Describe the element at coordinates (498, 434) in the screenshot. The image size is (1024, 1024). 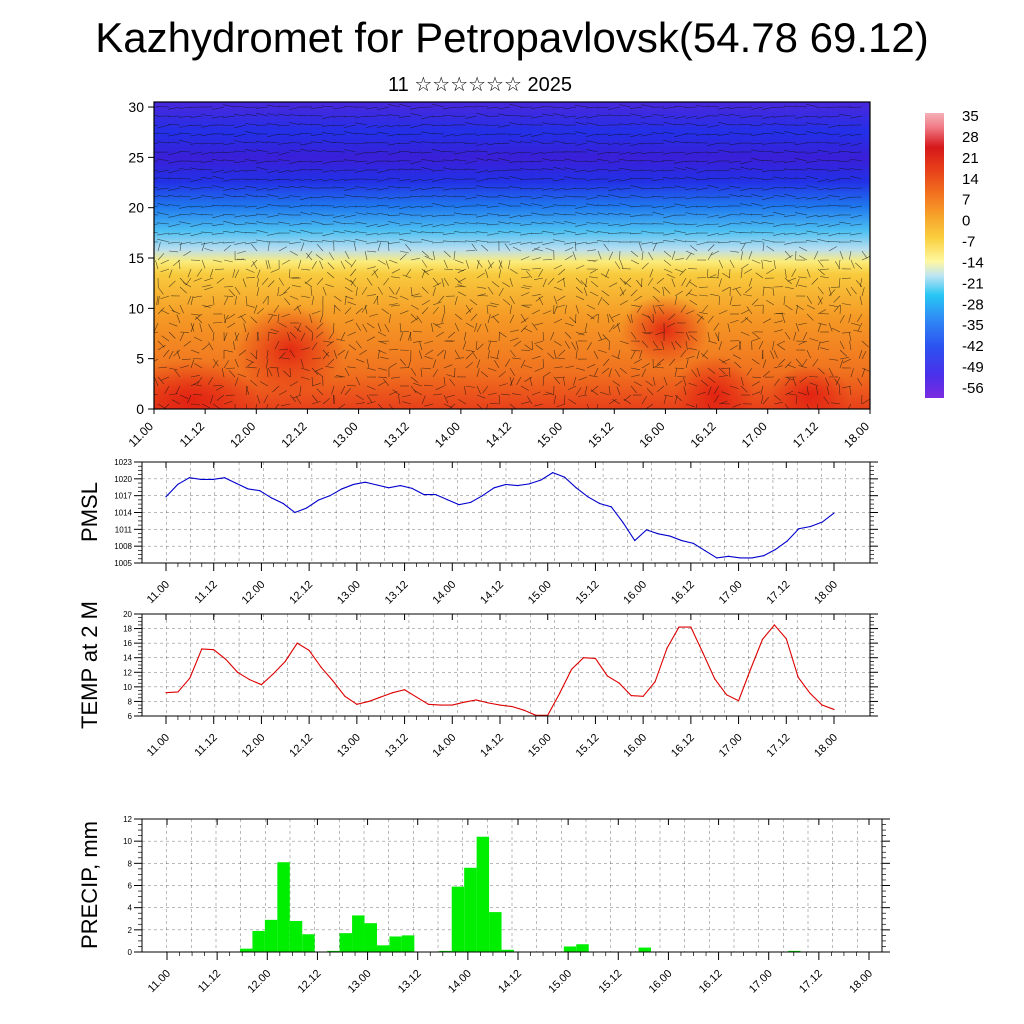
I see `cross-section-xtick: 14.12` at that location.